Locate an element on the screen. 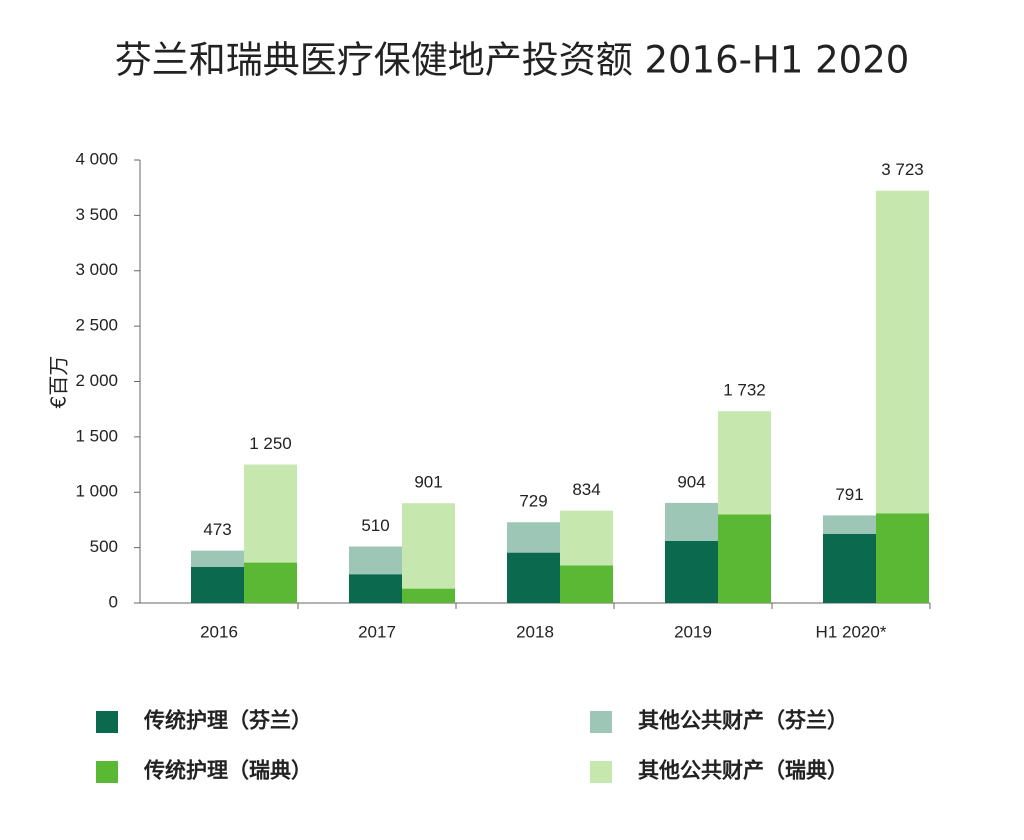 The image size is (1024, 840). y-tick-label: 500 is located at coordinates (104, 546).